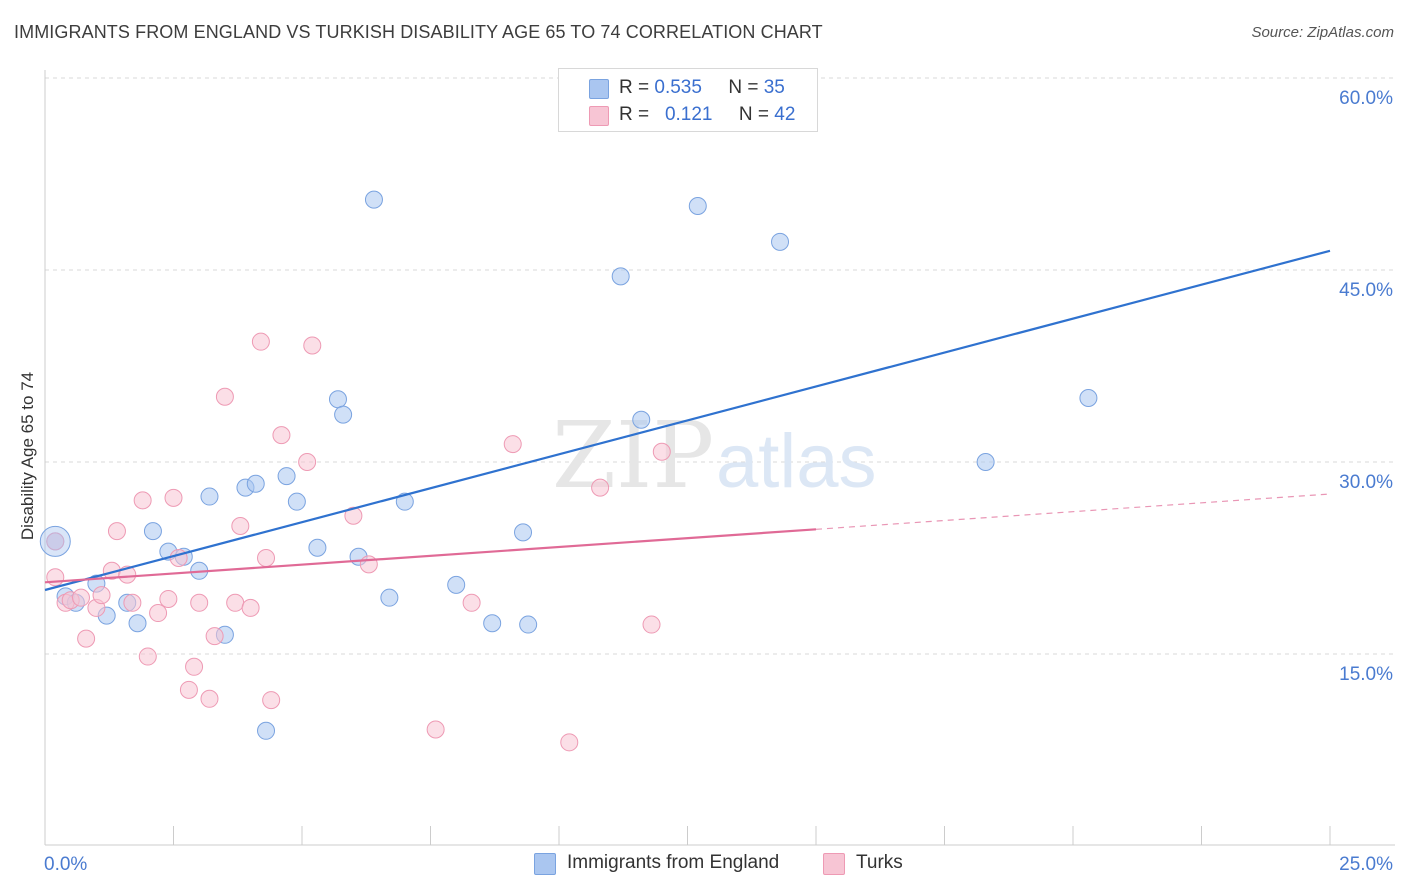 This screenshot has width=1406, height=892. Describe the element at coordinates (785, 114) in the screenshot. I see `legend-n-value: 42` at that location.